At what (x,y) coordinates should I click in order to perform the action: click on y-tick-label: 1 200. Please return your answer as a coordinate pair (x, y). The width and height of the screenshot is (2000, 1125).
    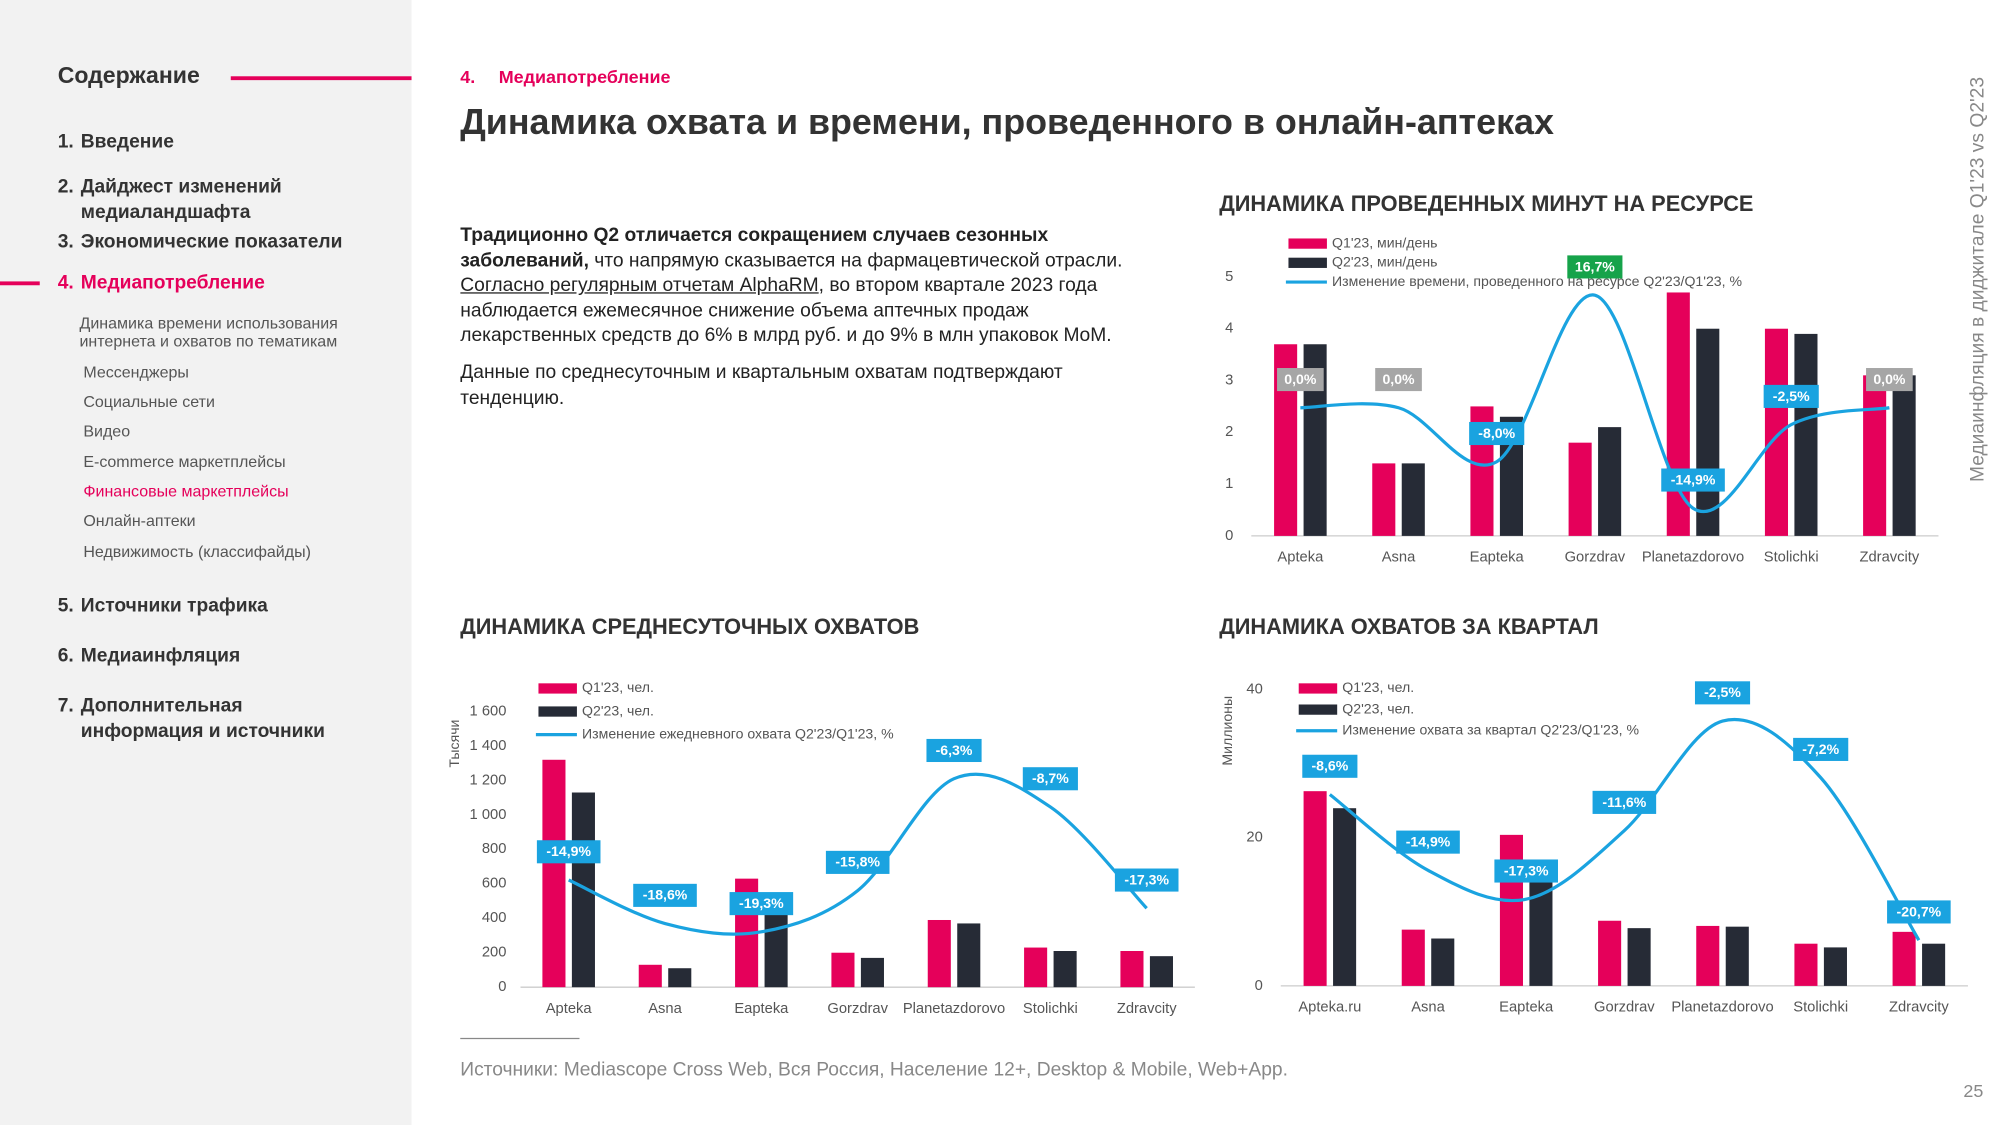
    Looking at the image, I should click on (488, 780).